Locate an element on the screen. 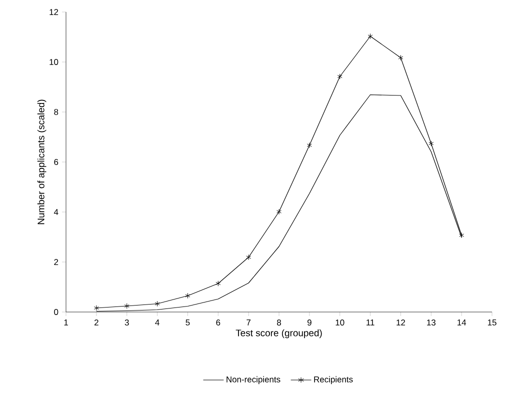  x-tick-label: 15 is located at coordinates (492, 323).